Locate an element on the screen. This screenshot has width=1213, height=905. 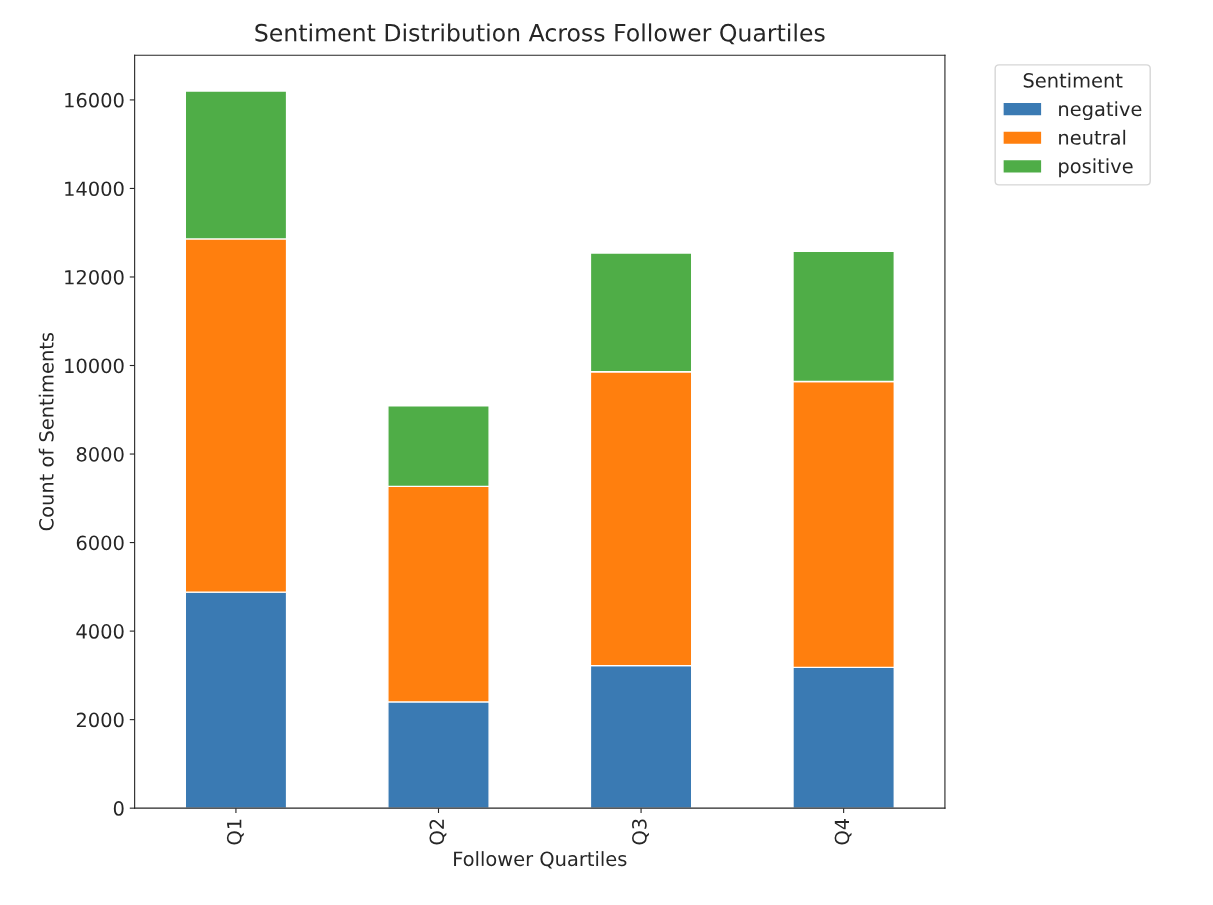
y-tick-label: 10000 is located at coordinates (94, 366).